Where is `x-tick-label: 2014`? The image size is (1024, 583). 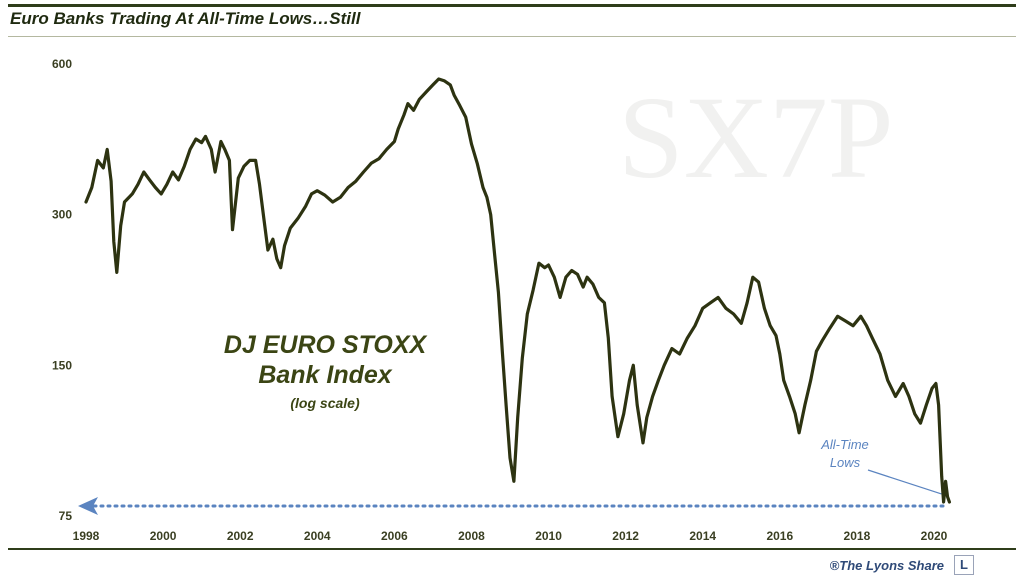 x-tick-label: 2014 is located at coordinates (702, 536).